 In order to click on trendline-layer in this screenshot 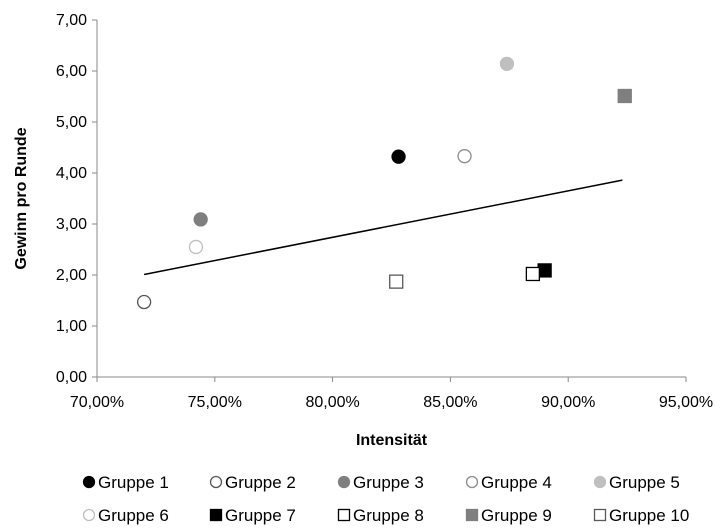, I will do `click(383, 227)`.